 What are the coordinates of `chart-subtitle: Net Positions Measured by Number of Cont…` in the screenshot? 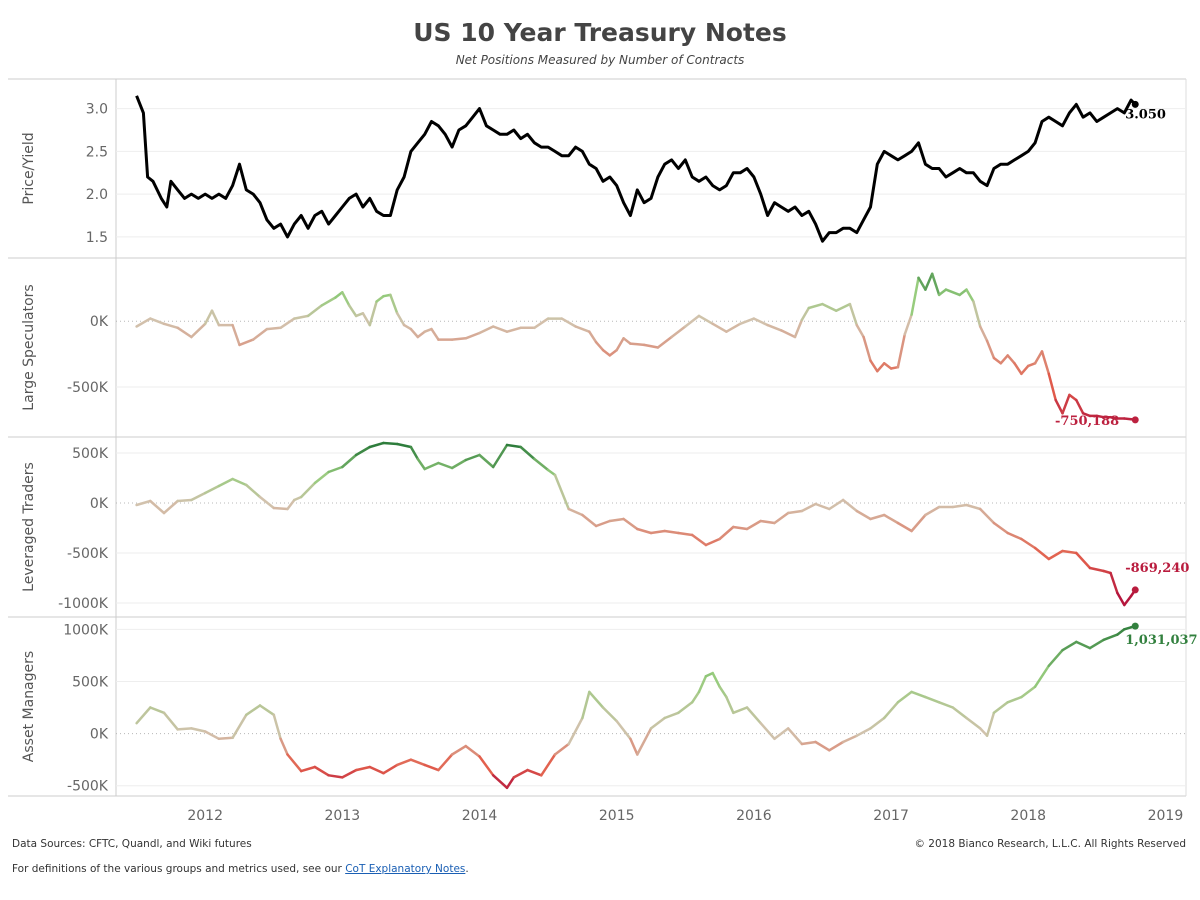 It's located at (600, 60).